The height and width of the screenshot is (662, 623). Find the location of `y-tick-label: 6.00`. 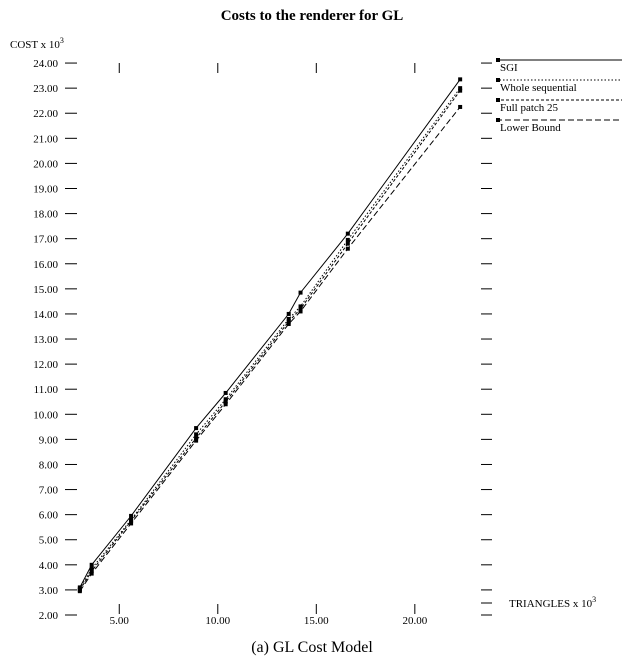

y-tick-label: 6.00 is located at coordinates (49, 516).